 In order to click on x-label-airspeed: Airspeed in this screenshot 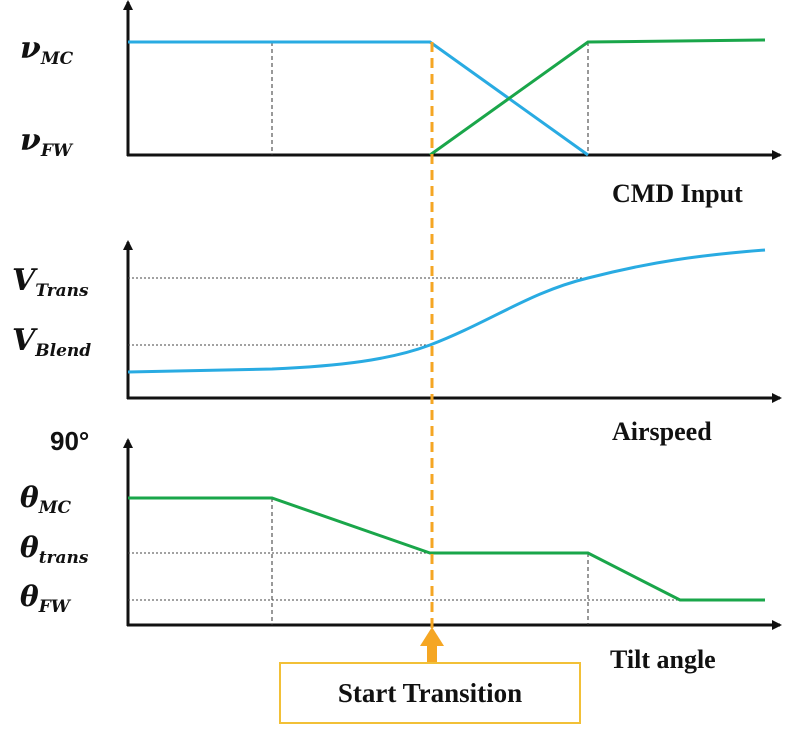, I will do `click(662, 431)`.